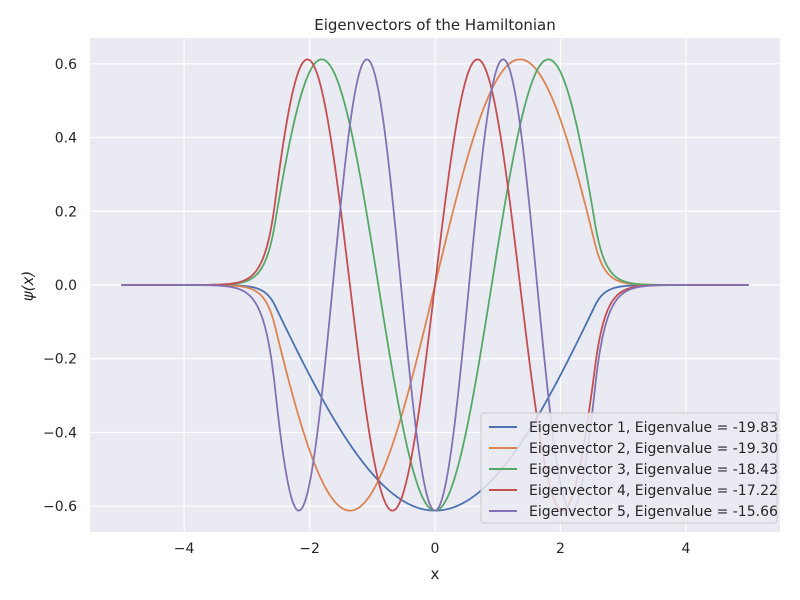 This screenshot has width=800, height=600. What do you see at coordinates (653, 428) in the screenshot?
I see `legend-entry: Eigenvector 1, Eigenvalue = -19.83` at bounding box center [653, 428].